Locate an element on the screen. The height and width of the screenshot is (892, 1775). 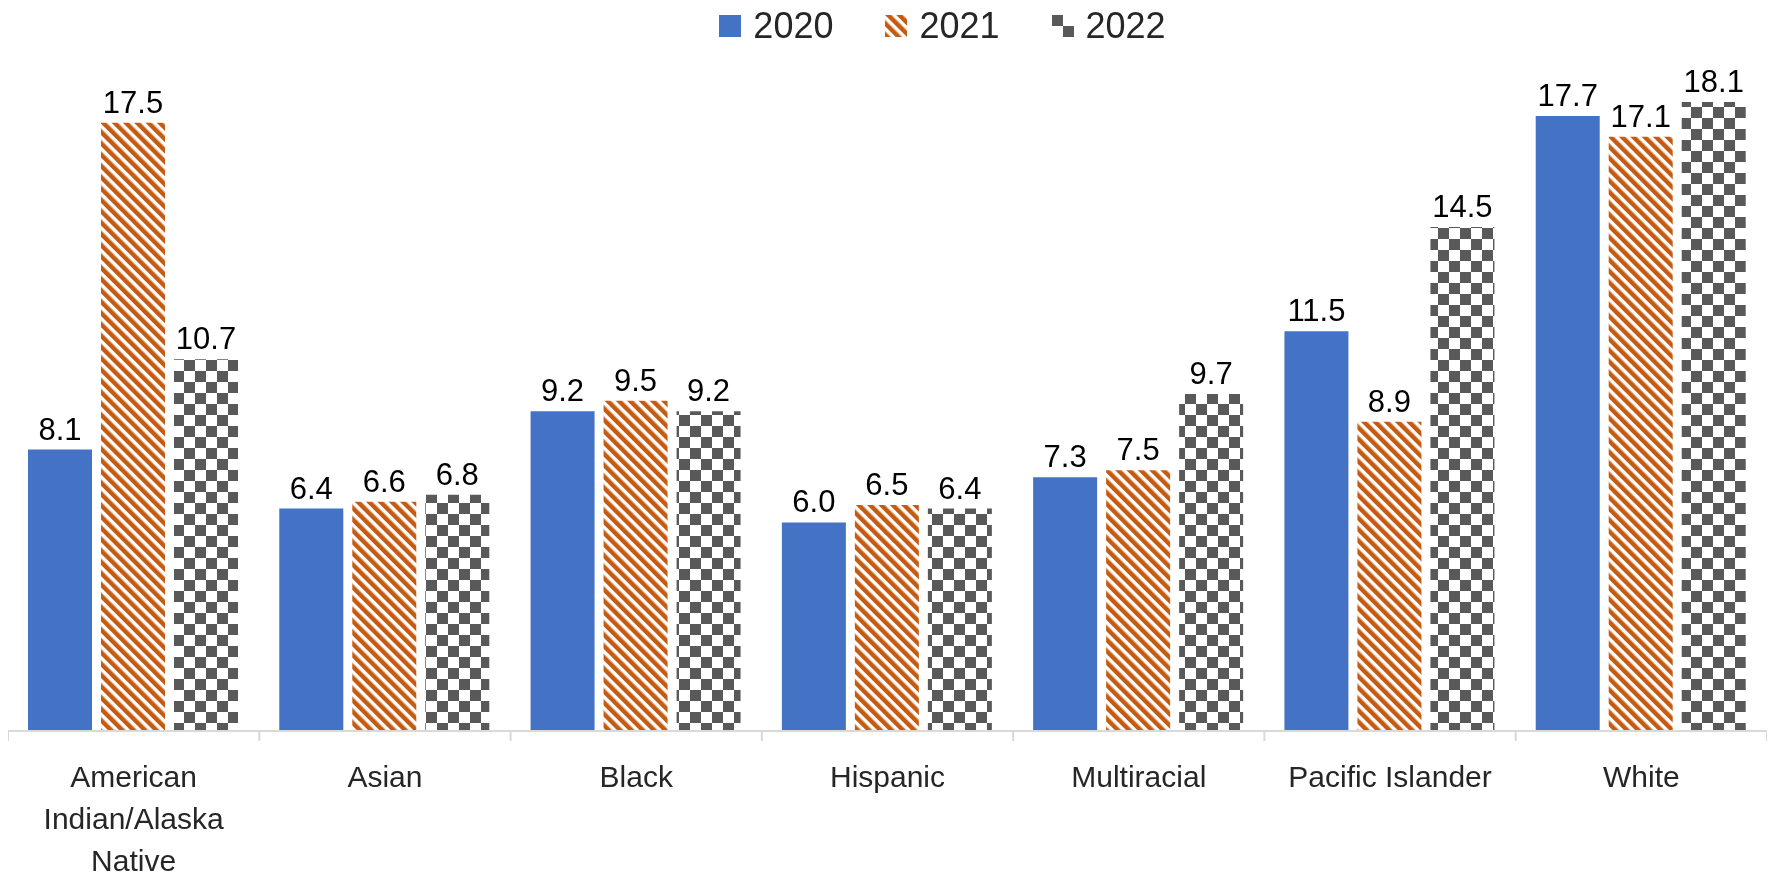
data-label: 8.9 is located at coordinates (1389, 401).